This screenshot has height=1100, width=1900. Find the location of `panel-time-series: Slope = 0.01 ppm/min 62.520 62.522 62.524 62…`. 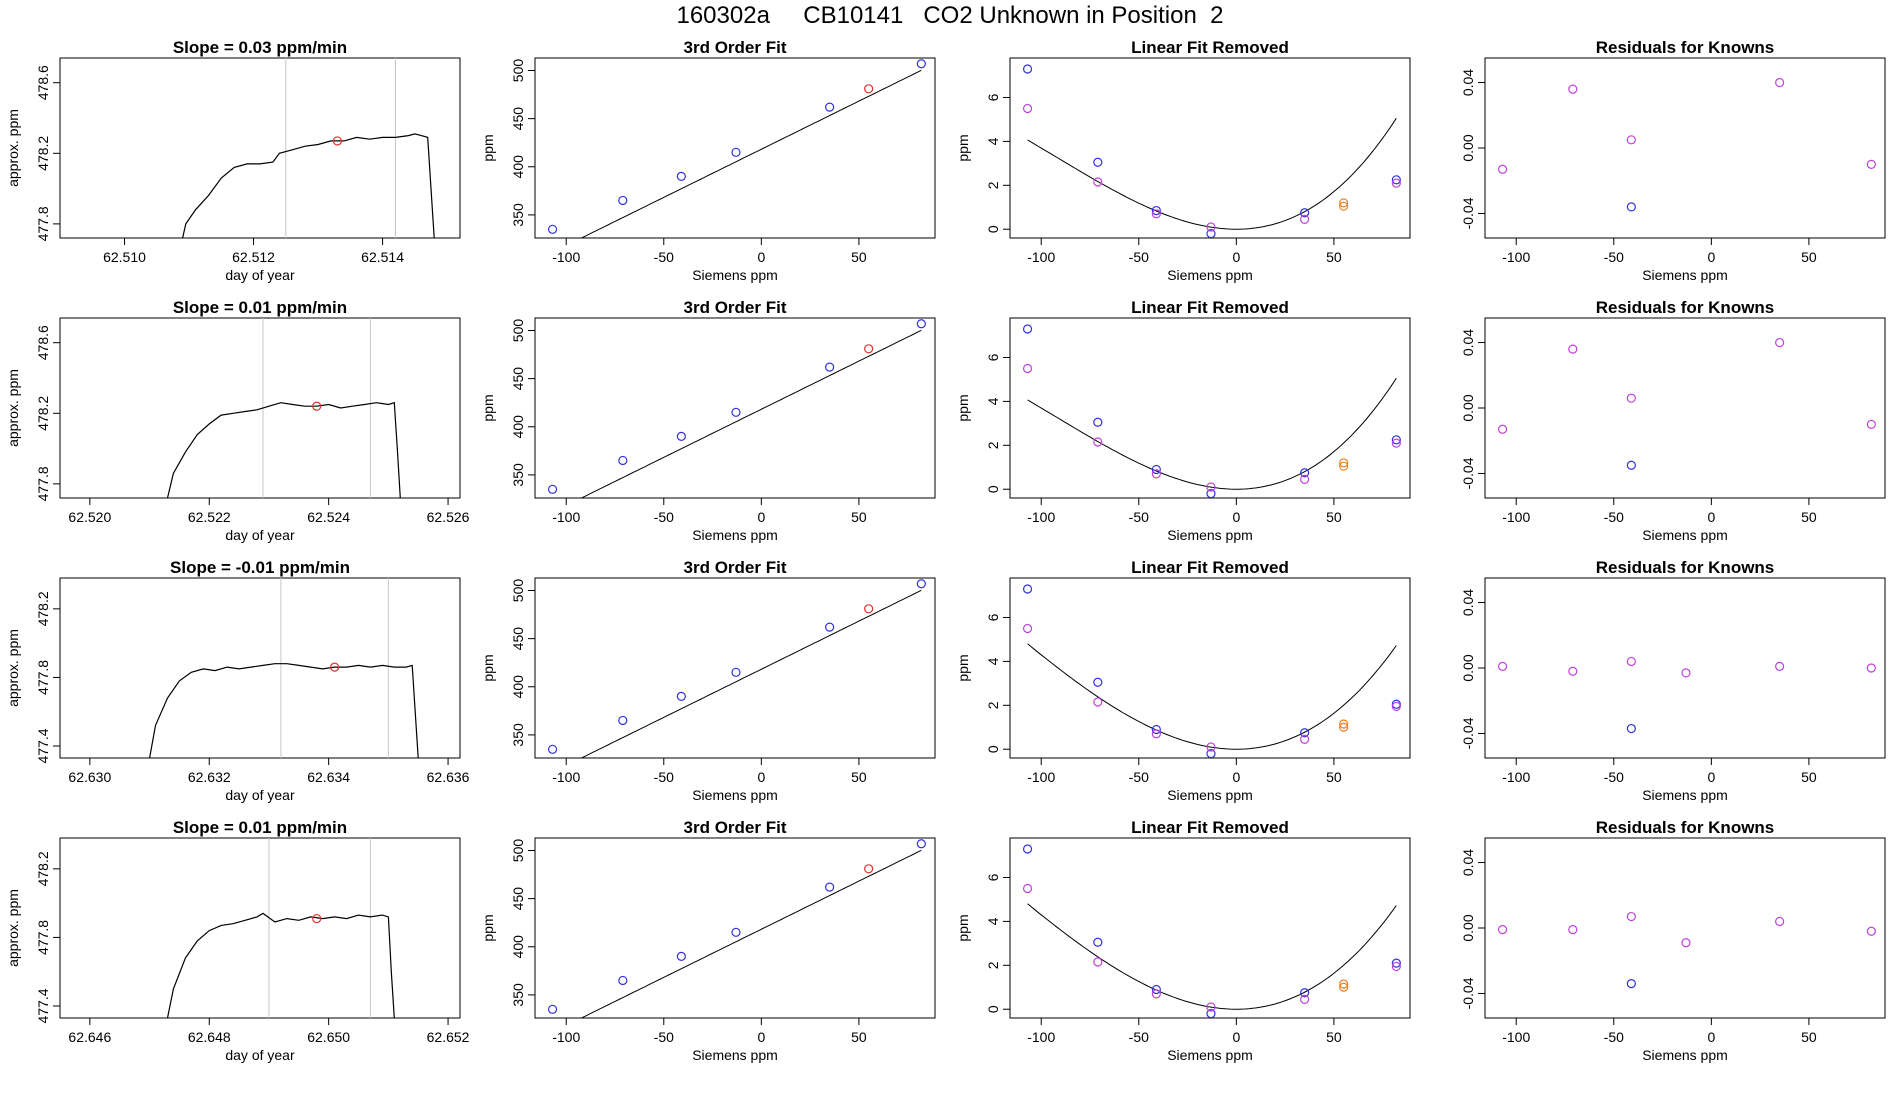

panel-time-series: Slope = 0.01 ppm/min 62.520 62.522 62.524 62… is located at coordinates (237, 420).